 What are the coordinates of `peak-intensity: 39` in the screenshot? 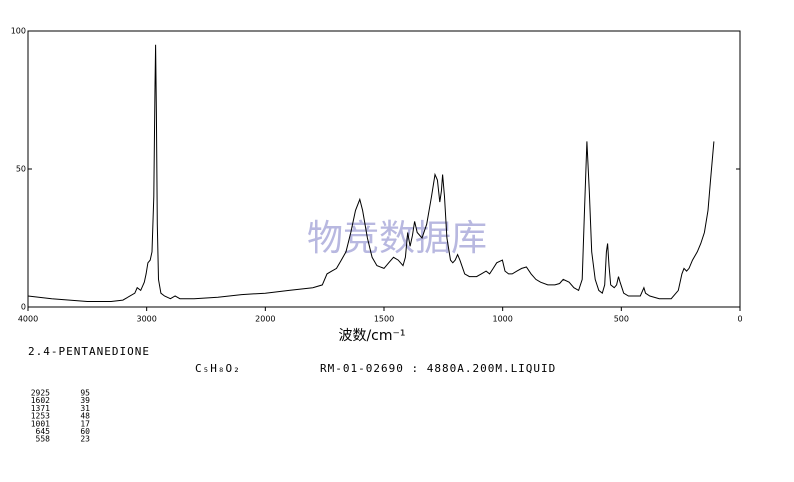 It's located at (85, 400).